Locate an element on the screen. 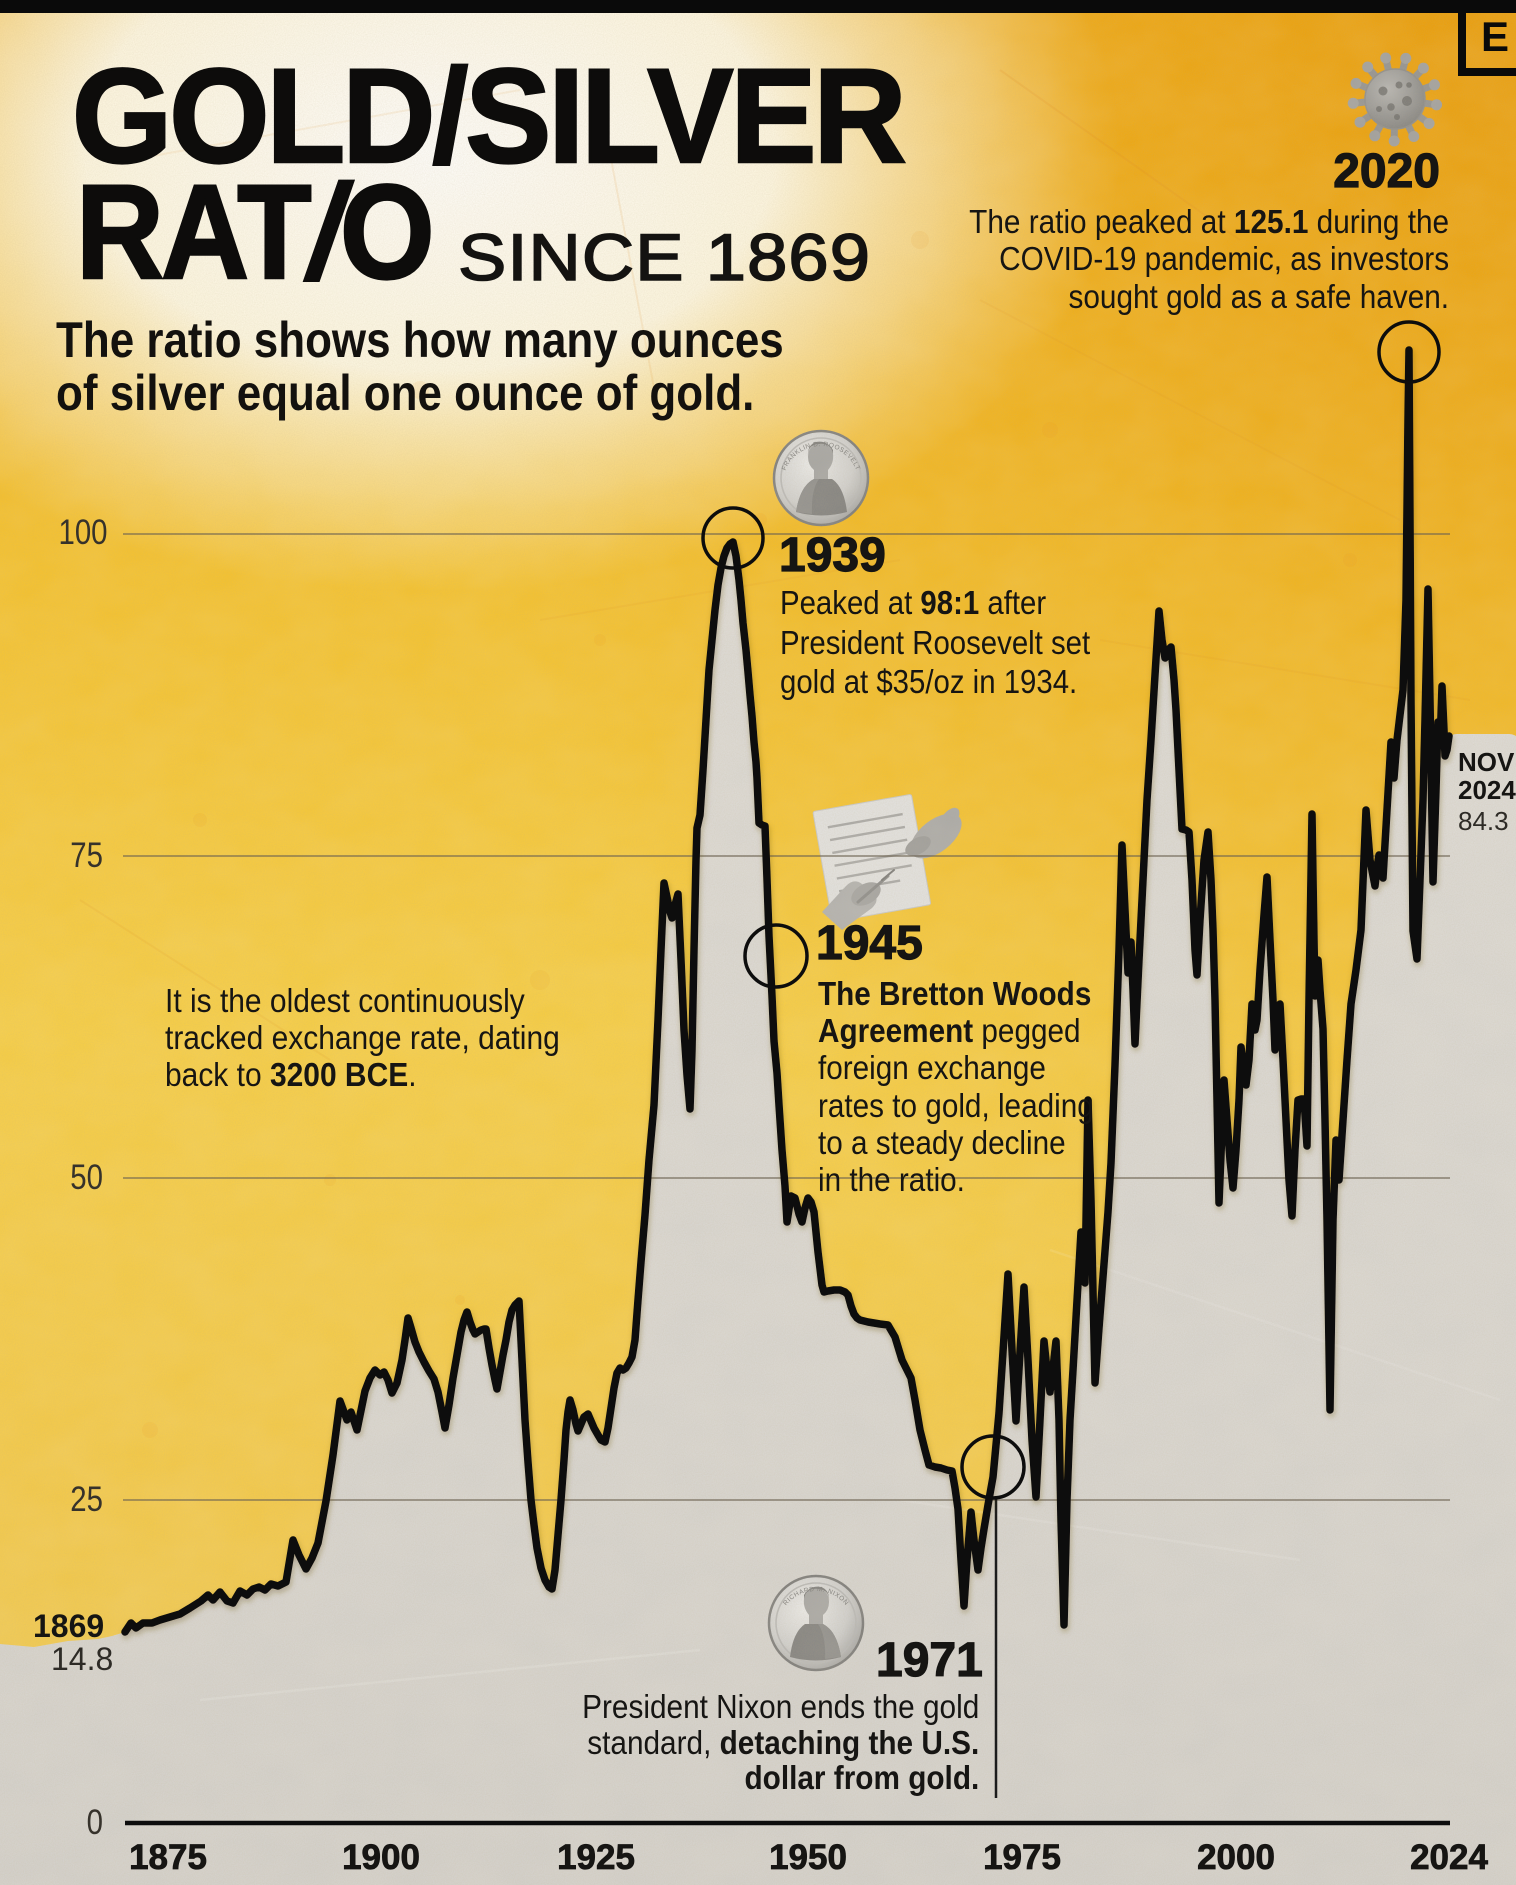  svg-text: E is located at coordinates (1495, 36).